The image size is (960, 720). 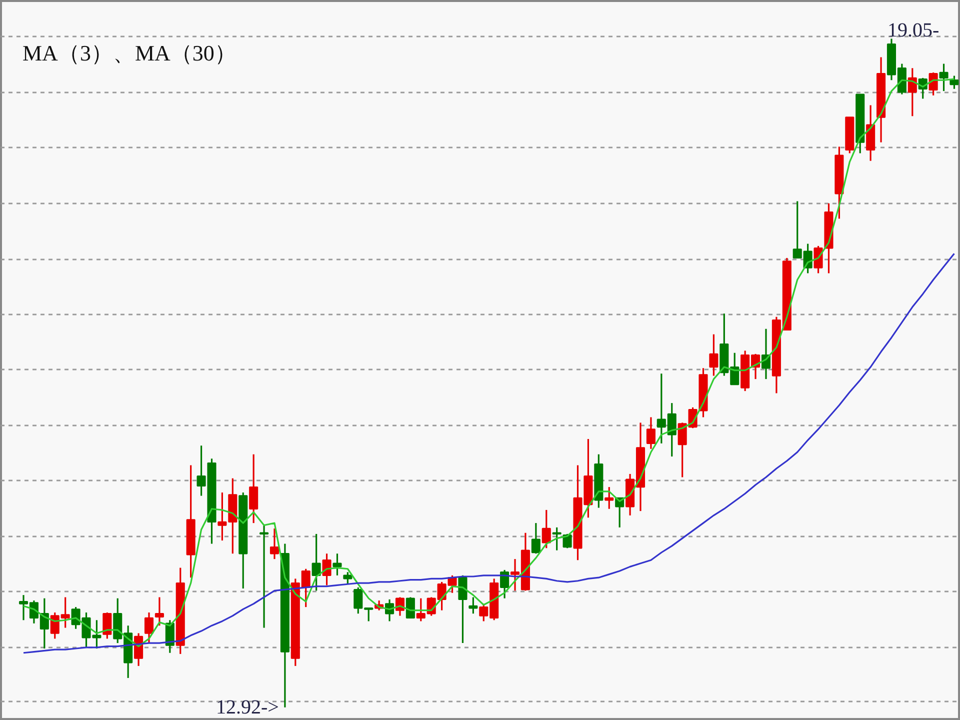 I want to click on annotation: 19.05-, so click(x=913, y=31).